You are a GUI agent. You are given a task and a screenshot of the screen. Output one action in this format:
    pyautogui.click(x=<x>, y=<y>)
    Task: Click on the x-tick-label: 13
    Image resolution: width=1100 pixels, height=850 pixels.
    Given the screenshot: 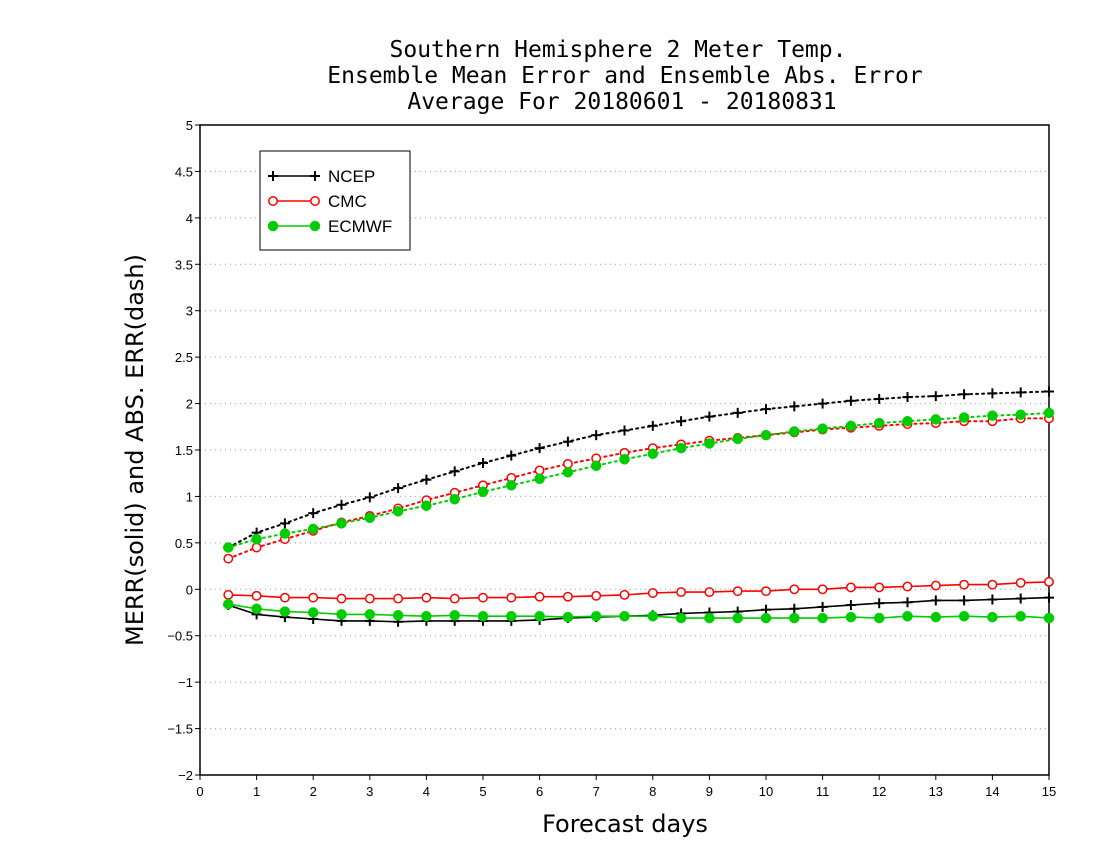 What is the action you would take?
    pyautogui.click(x=936, y=791)
    